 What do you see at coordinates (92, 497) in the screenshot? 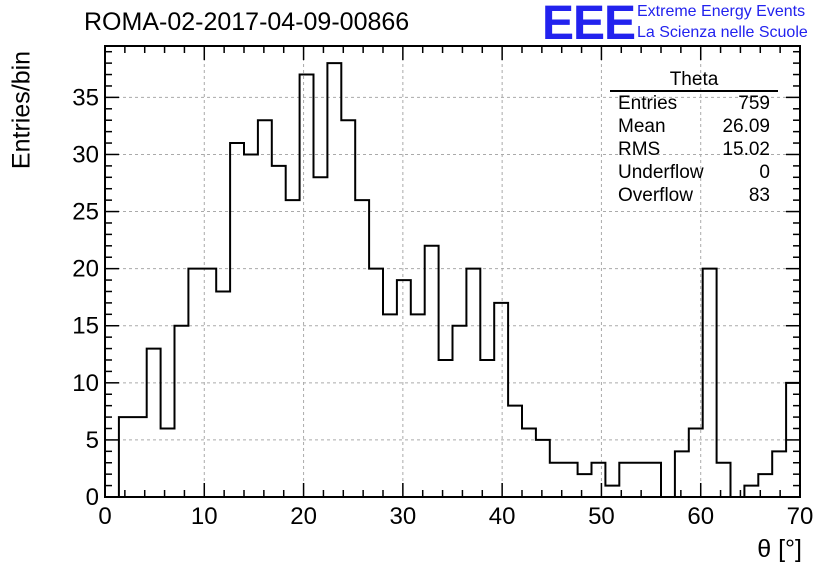
I see `y-tick-label: 0` at bounding box center [92, 497].